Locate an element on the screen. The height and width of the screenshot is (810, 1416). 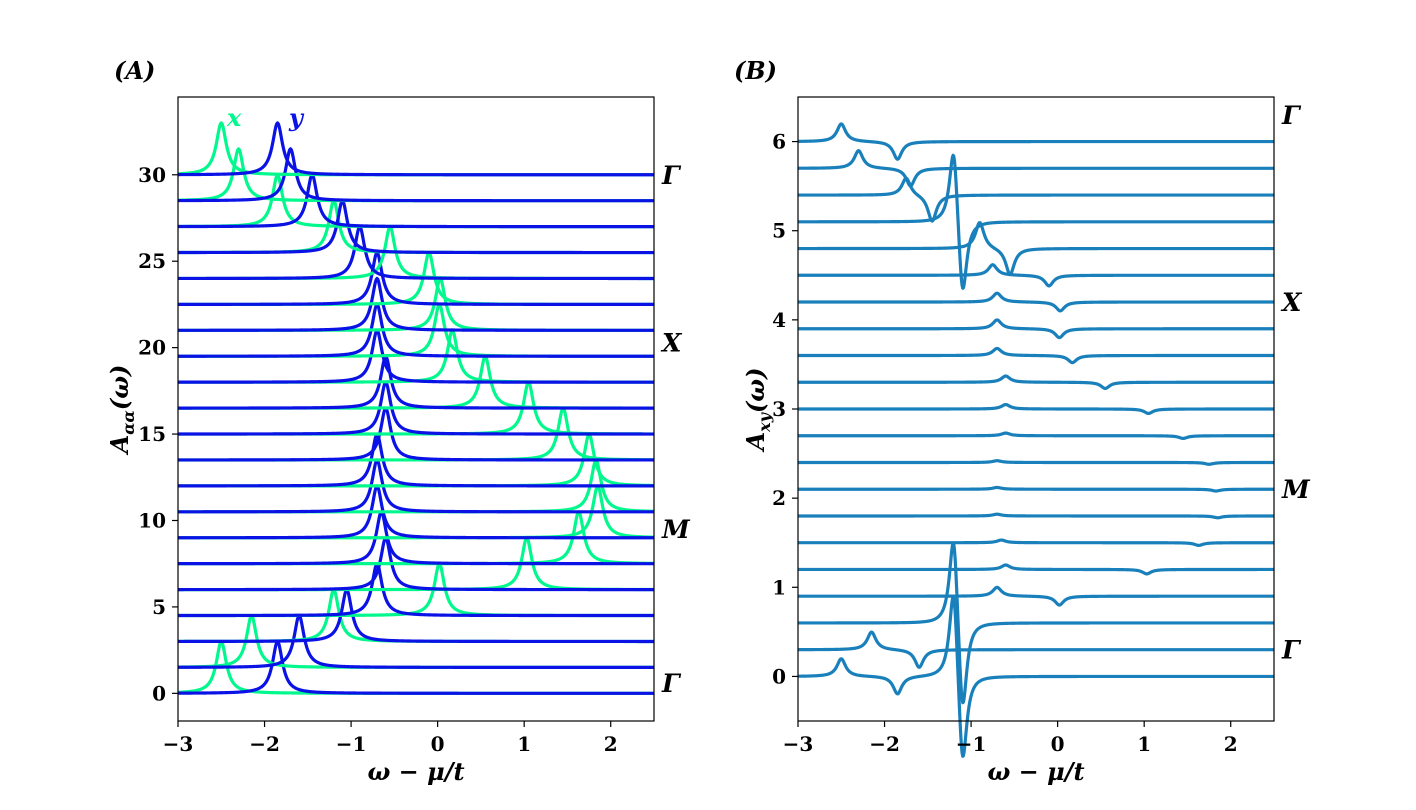
panel-b-ytick-label: 6 is located at coordinates (779, 142).